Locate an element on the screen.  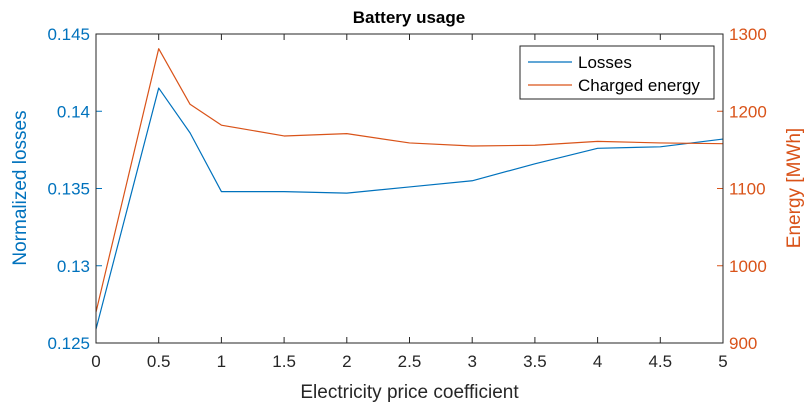
right-y-tick-label: 1300 is located at coordinates (748, 34).